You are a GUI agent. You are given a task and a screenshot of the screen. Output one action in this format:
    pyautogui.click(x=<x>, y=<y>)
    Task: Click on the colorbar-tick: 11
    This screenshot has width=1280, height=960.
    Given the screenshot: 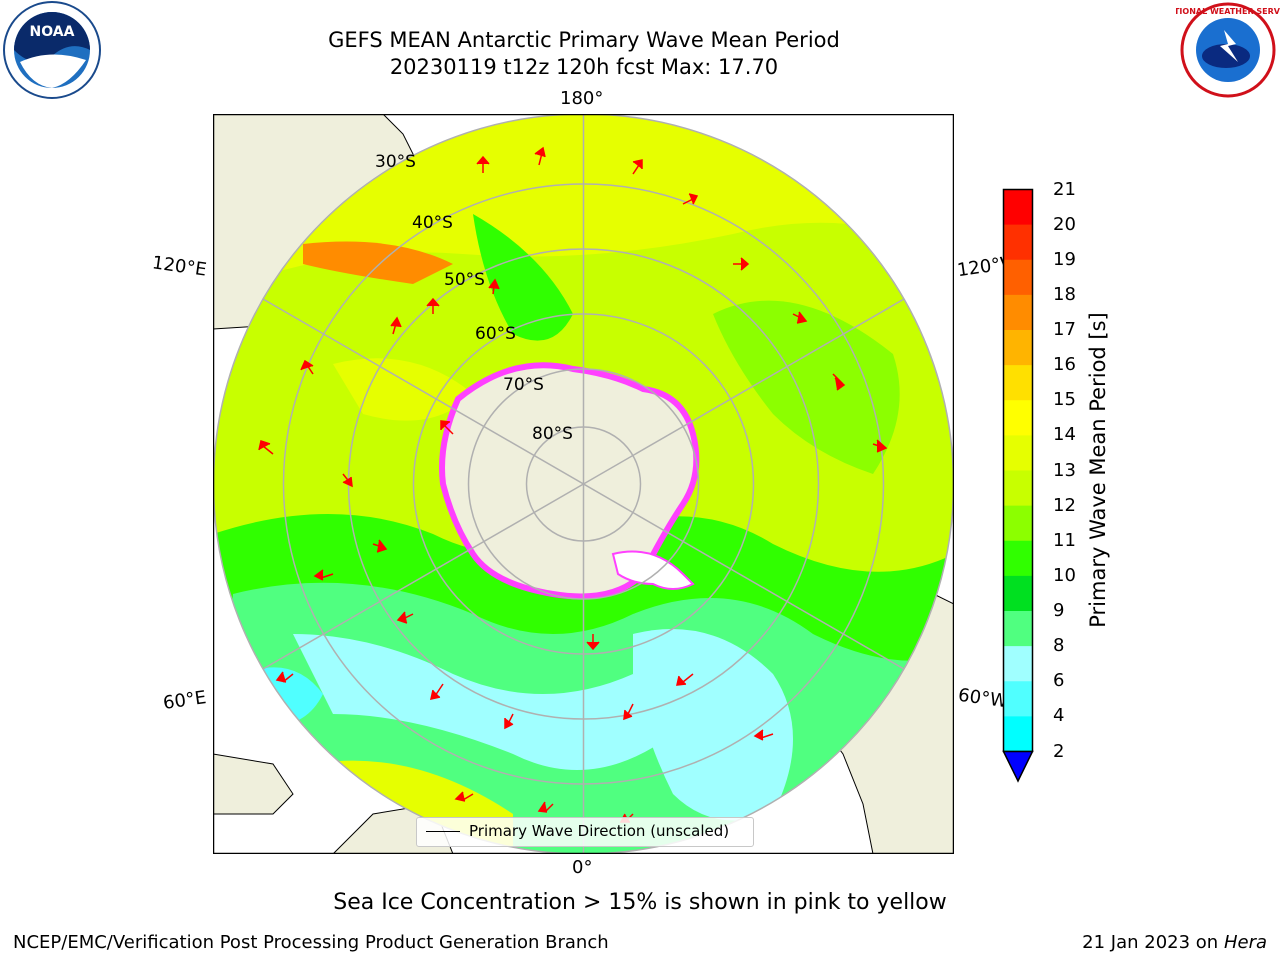 What is the action you would take?
    pyautogui.click(x=1064, y=540)
    